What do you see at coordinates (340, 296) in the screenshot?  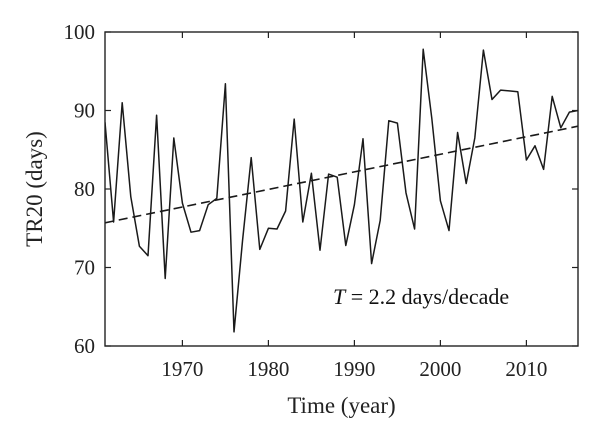 I see `trend-annotation-variable: T` at bounding box center [340, 296].